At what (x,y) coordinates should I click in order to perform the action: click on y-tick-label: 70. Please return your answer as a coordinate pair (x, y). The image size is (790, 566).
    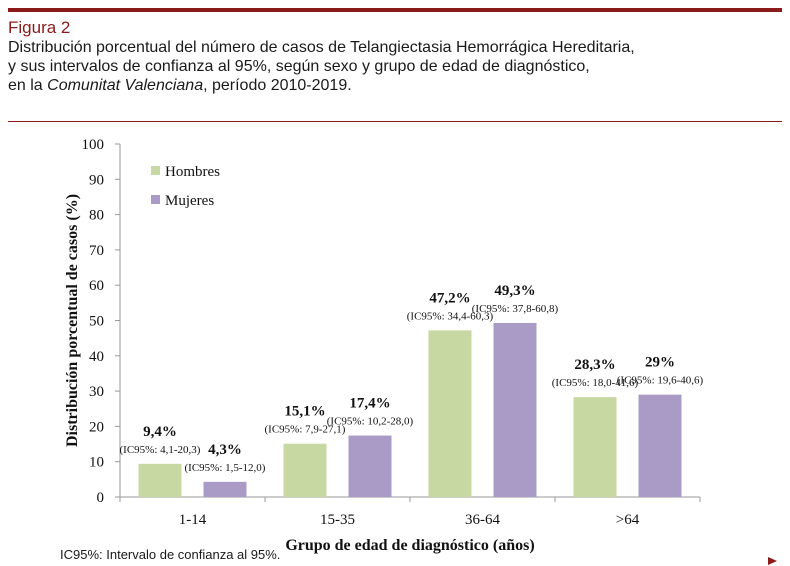
    Looking at the image, I should click on (96, 251).